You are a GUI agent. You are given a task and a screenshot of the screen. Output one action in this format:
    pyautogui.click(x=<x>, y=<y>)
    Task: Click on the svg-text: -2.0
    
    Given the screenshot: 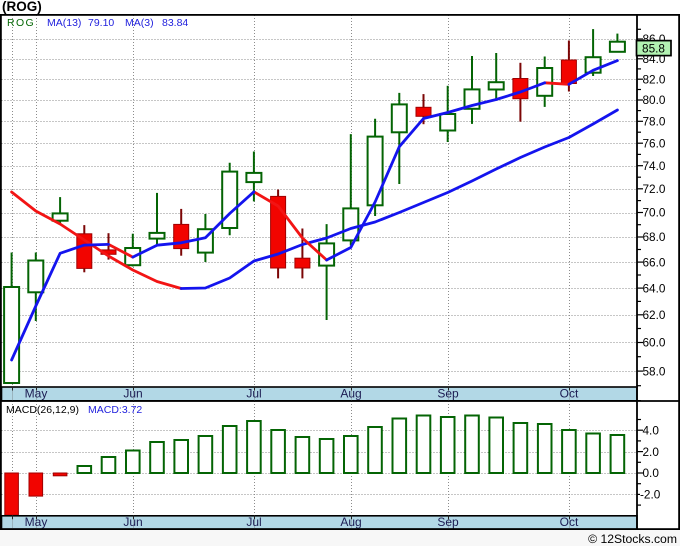 What is the action you would take?
    pyautogui.click(x=650, y=495)
    